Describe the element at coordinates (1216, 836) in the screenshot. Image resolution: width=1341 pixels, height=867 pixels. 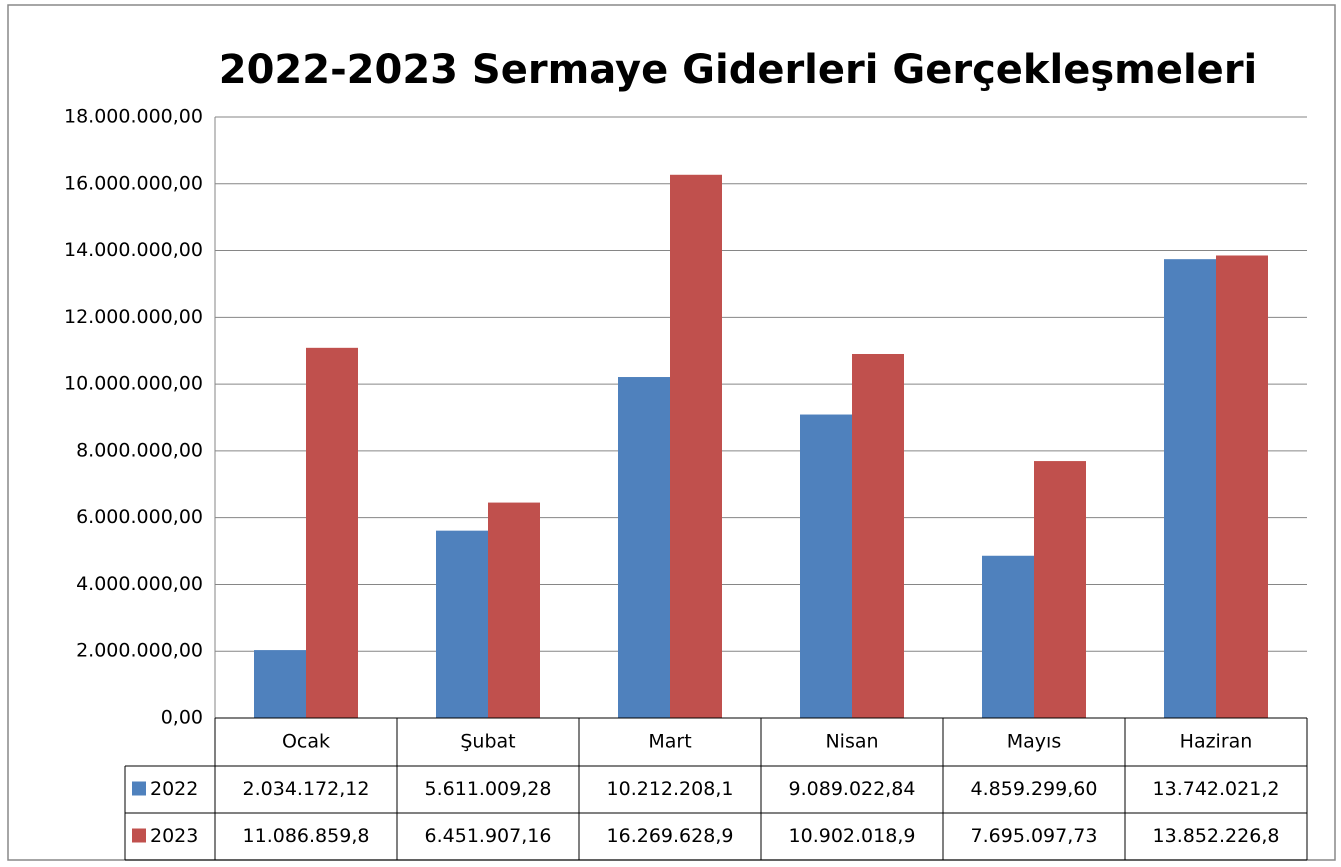
I see `table-cell: 13.852.226,8` at that location.